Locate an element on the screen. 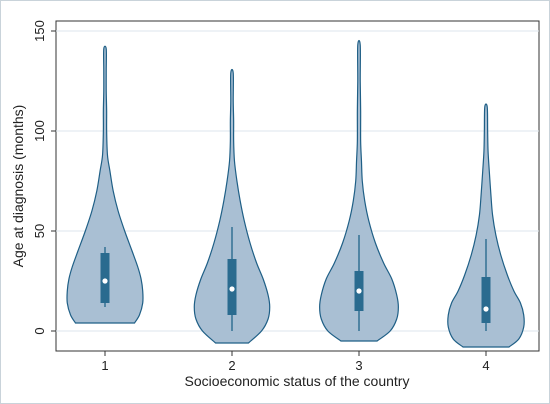  y-tick-label: 150 is located at coordinates (39, 31).